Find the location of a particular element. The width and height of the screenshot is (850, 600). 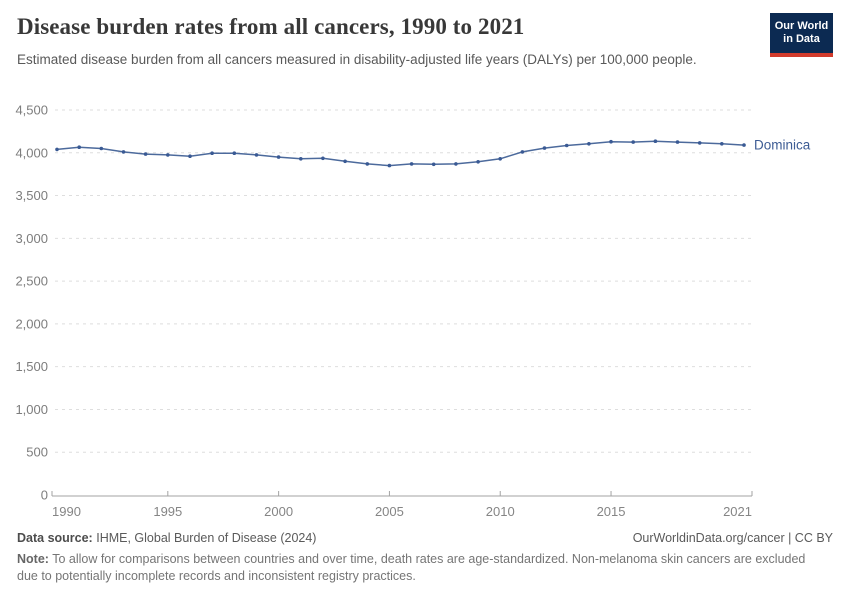

x-tick-label-2000: 2000 is located at coordinates (278, 511).